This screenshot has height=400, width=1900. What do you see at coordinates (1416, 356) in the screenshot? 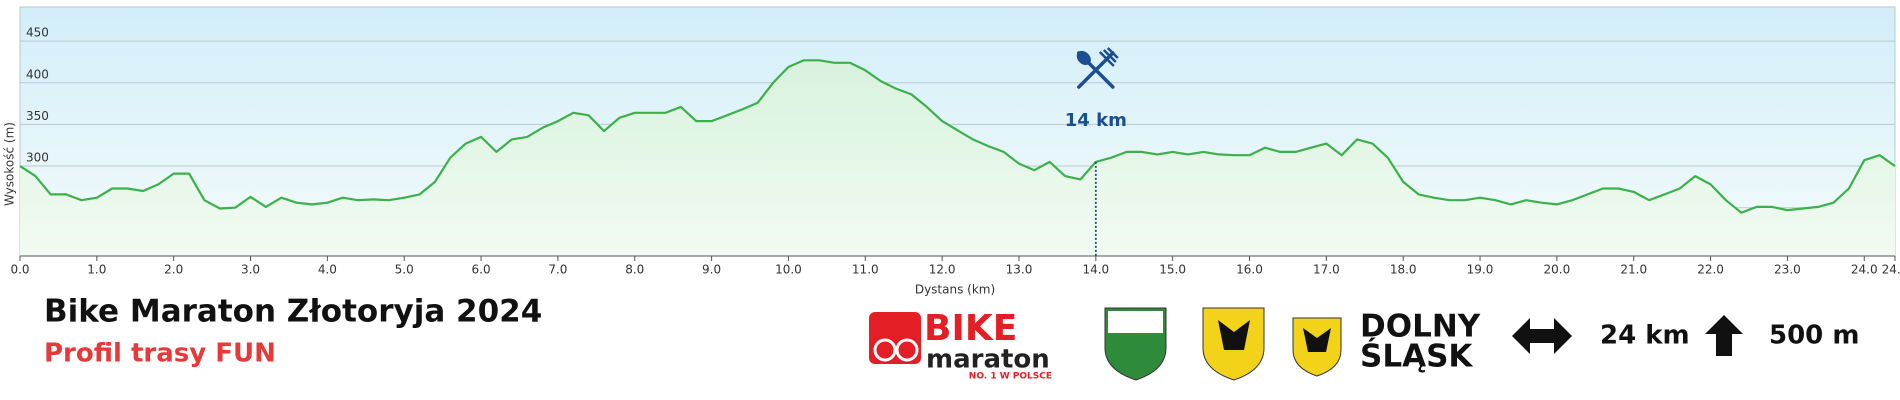
I see `region-text: ŚLĄSK` at bounding box center [1416, 356].